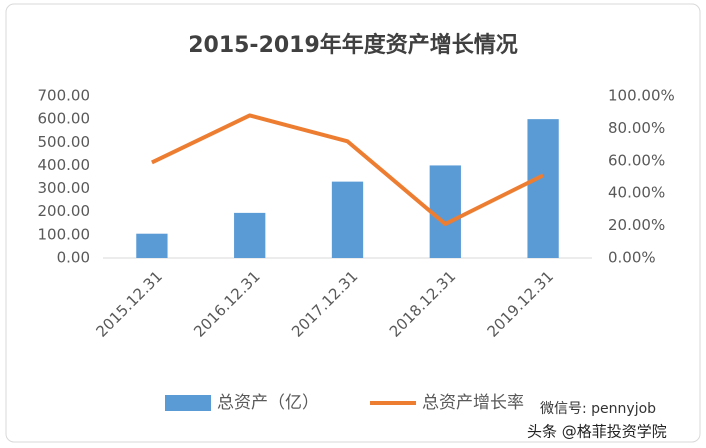 Image resolution: width=706 pixels, height=448 pixels. What do you see at coordinates (64, 142) in the screenshot?
I see `y-tick-label: 500.00` at bounding box center [64, 142].